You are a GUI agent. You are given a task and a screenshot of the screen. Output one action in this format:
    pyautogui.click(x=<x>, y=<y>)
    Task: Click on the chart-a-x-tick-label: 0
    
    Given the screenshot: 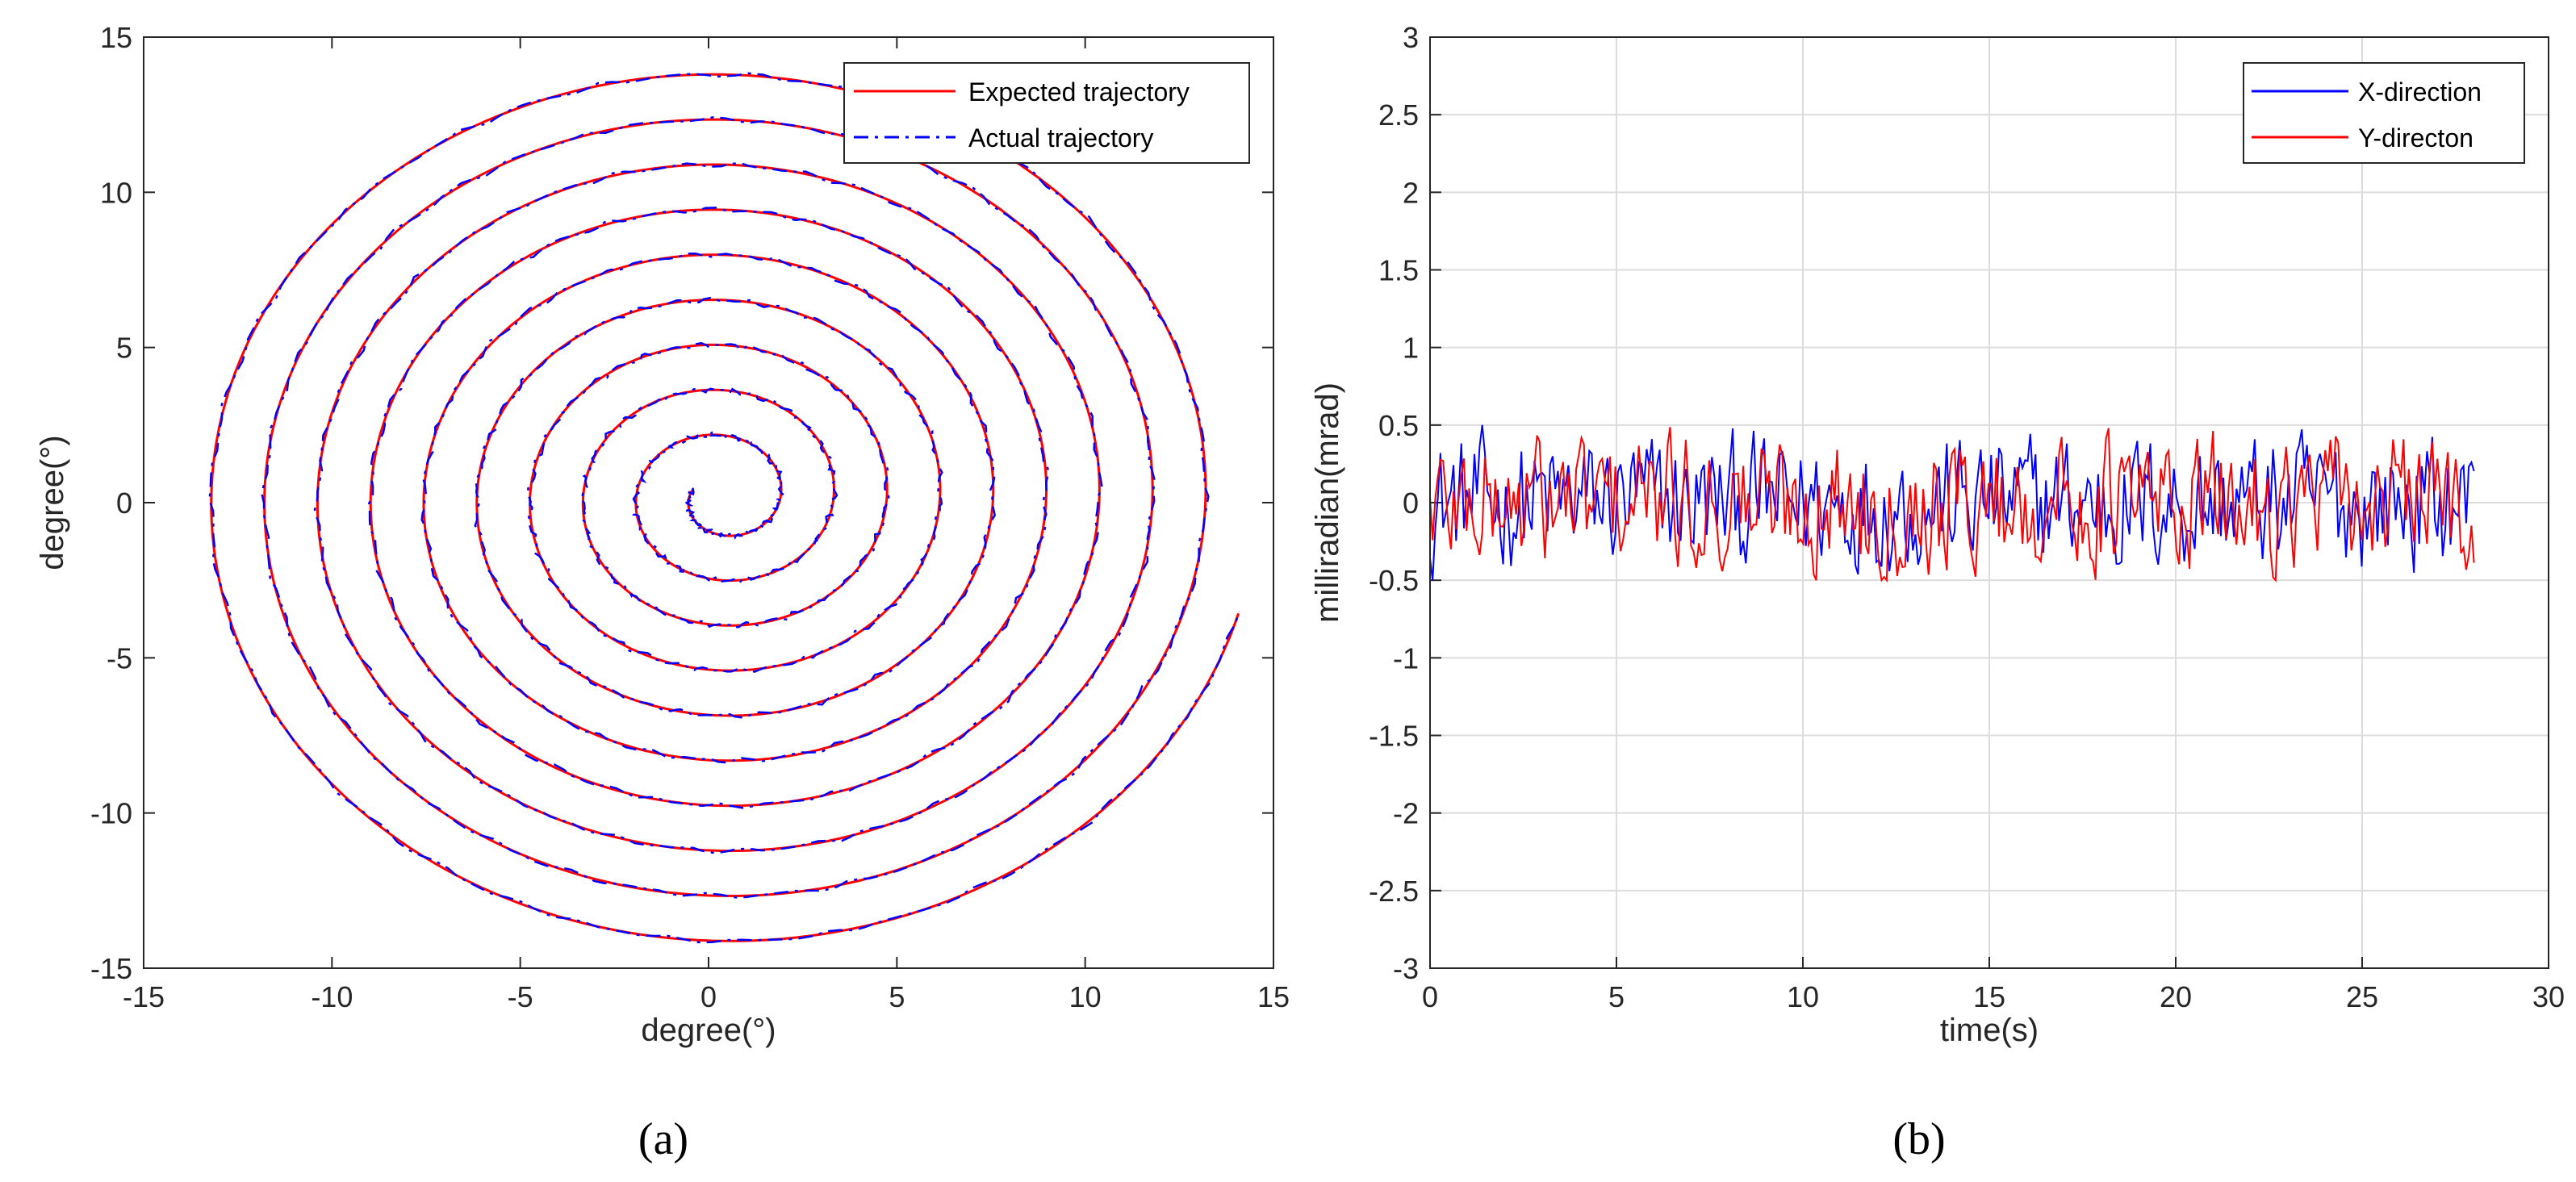 What is the action you would take?
    pyautogui.click(x=708, y=996)
    